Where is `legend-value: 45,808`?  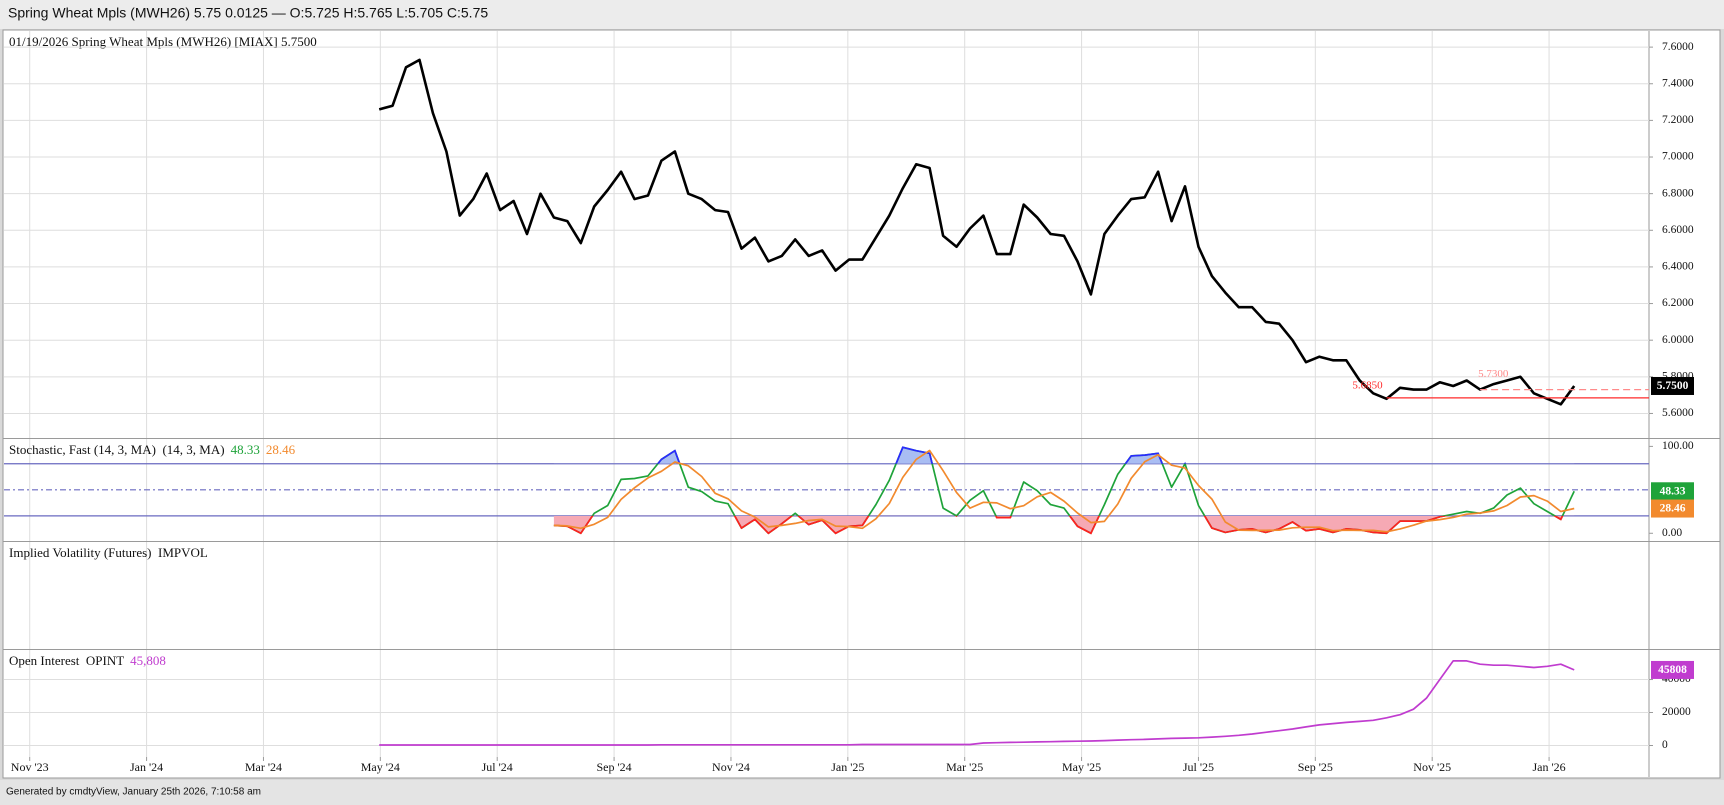
legend-value: 45,808 is located at coordinates (148, 660).